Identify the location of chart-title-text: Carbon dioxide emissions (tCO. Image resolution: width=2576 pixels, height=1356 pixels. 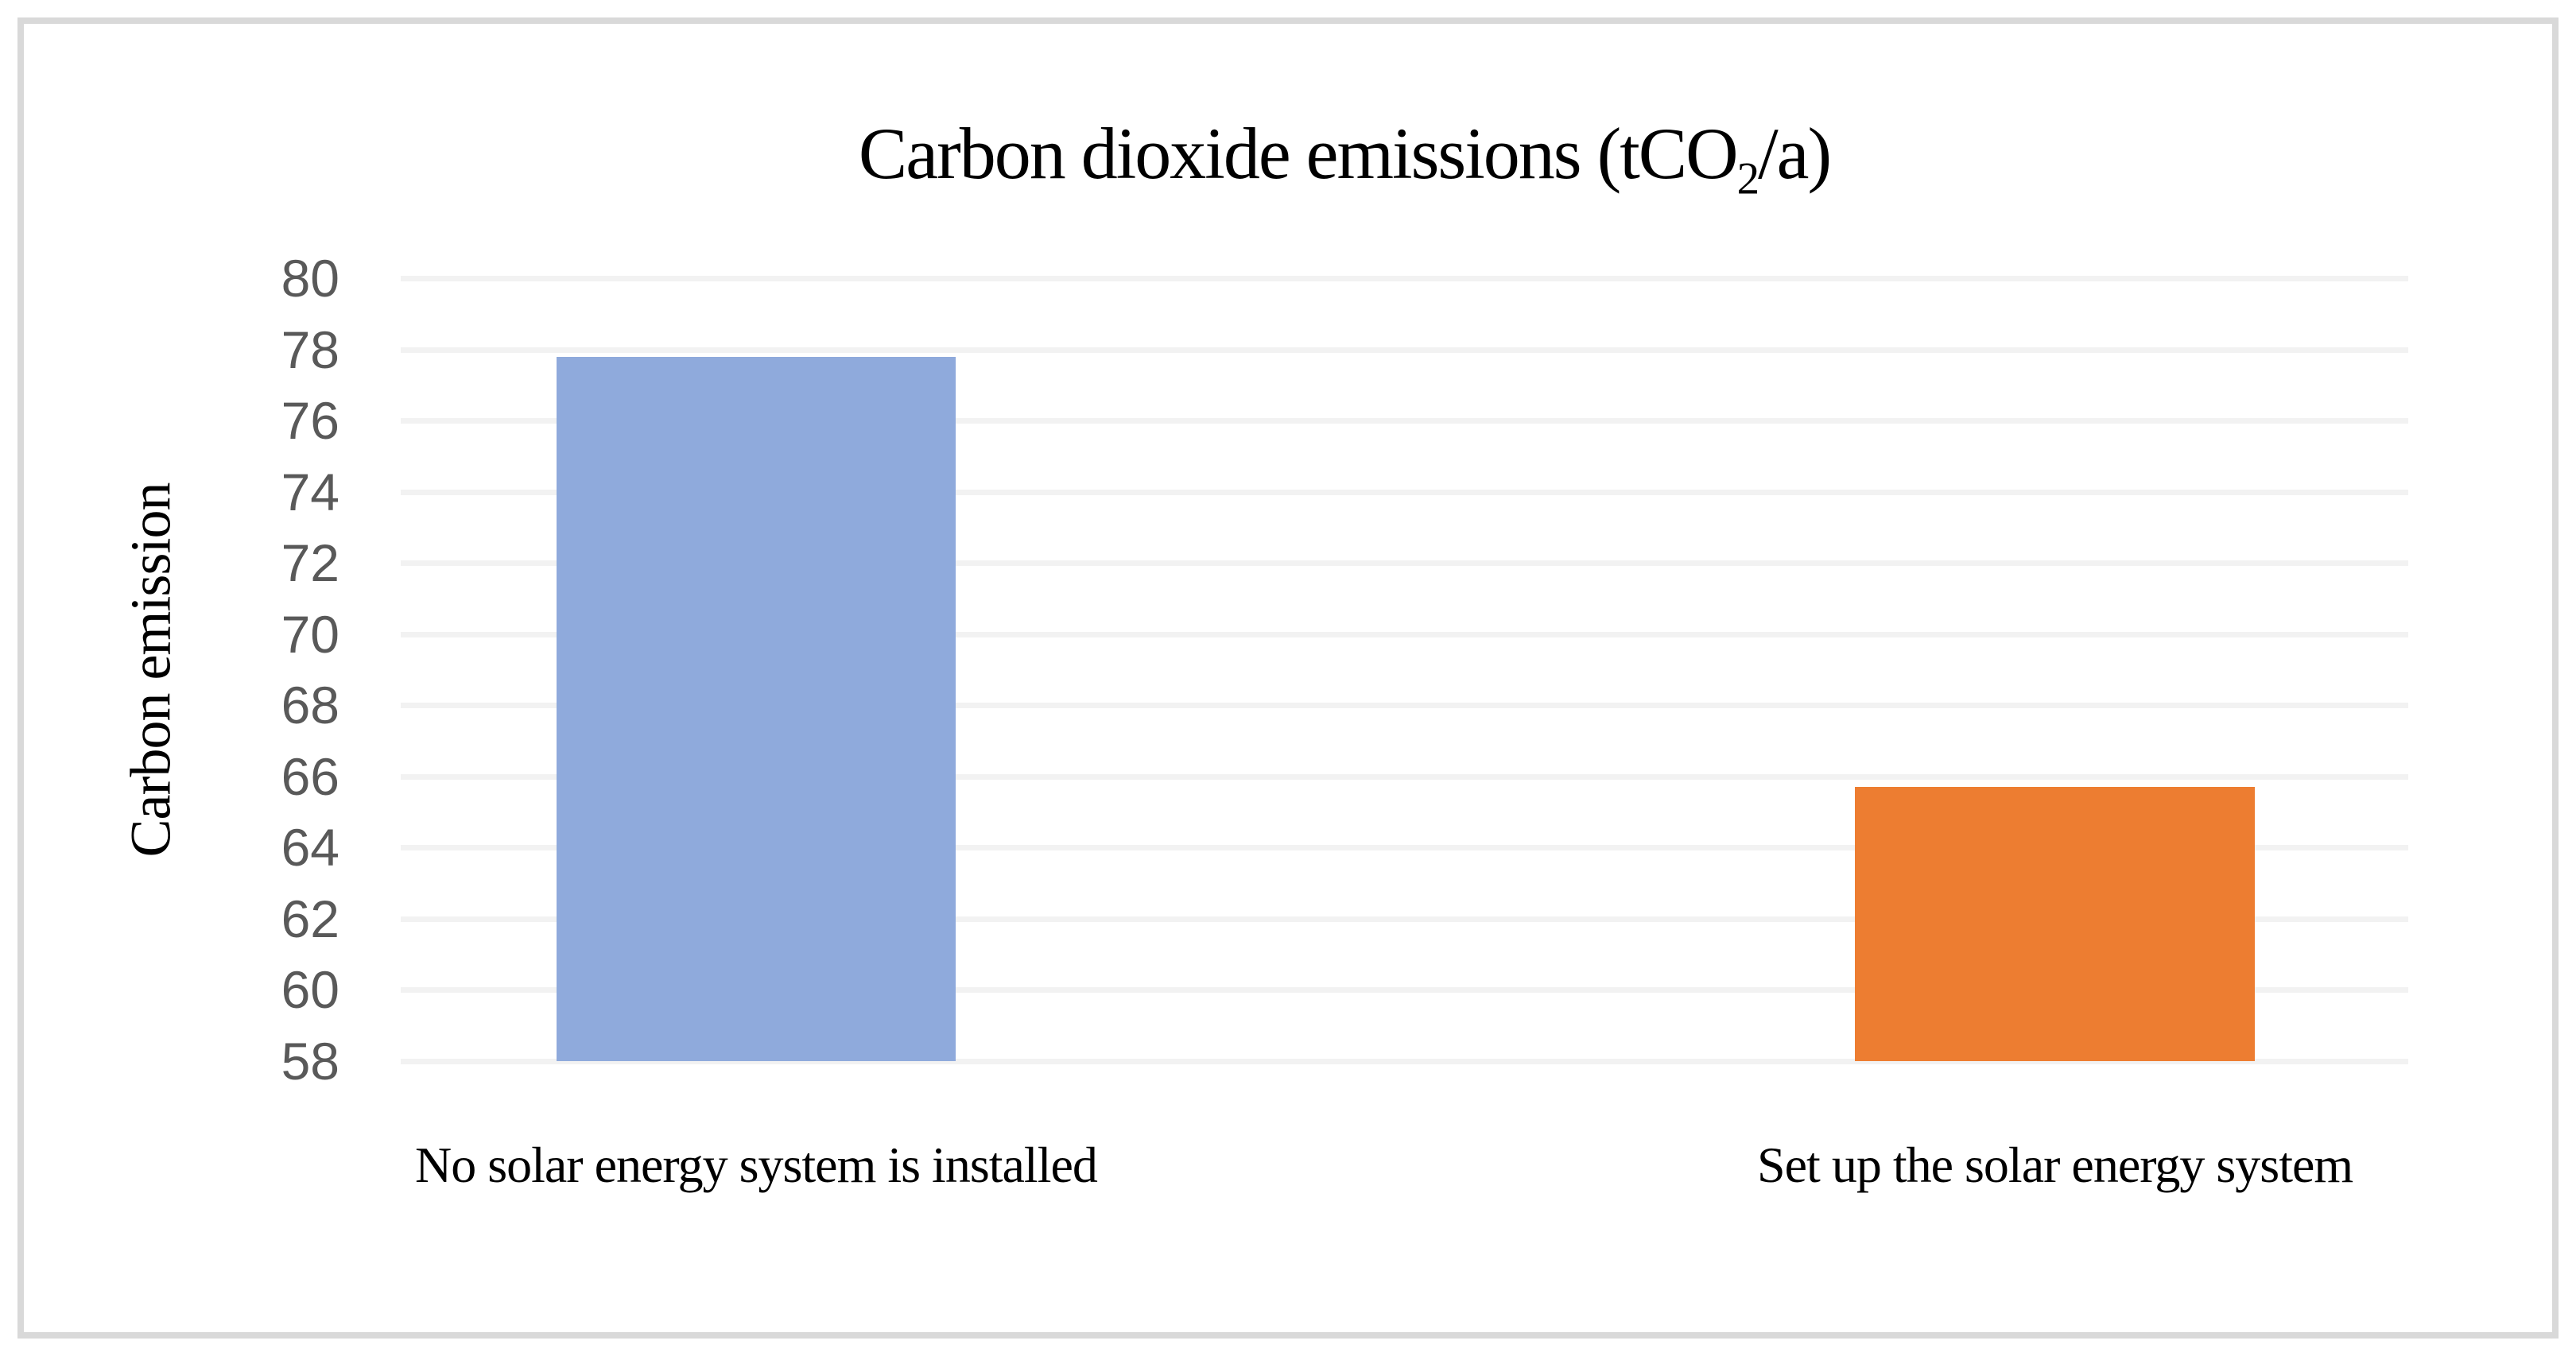
(1298, 153).